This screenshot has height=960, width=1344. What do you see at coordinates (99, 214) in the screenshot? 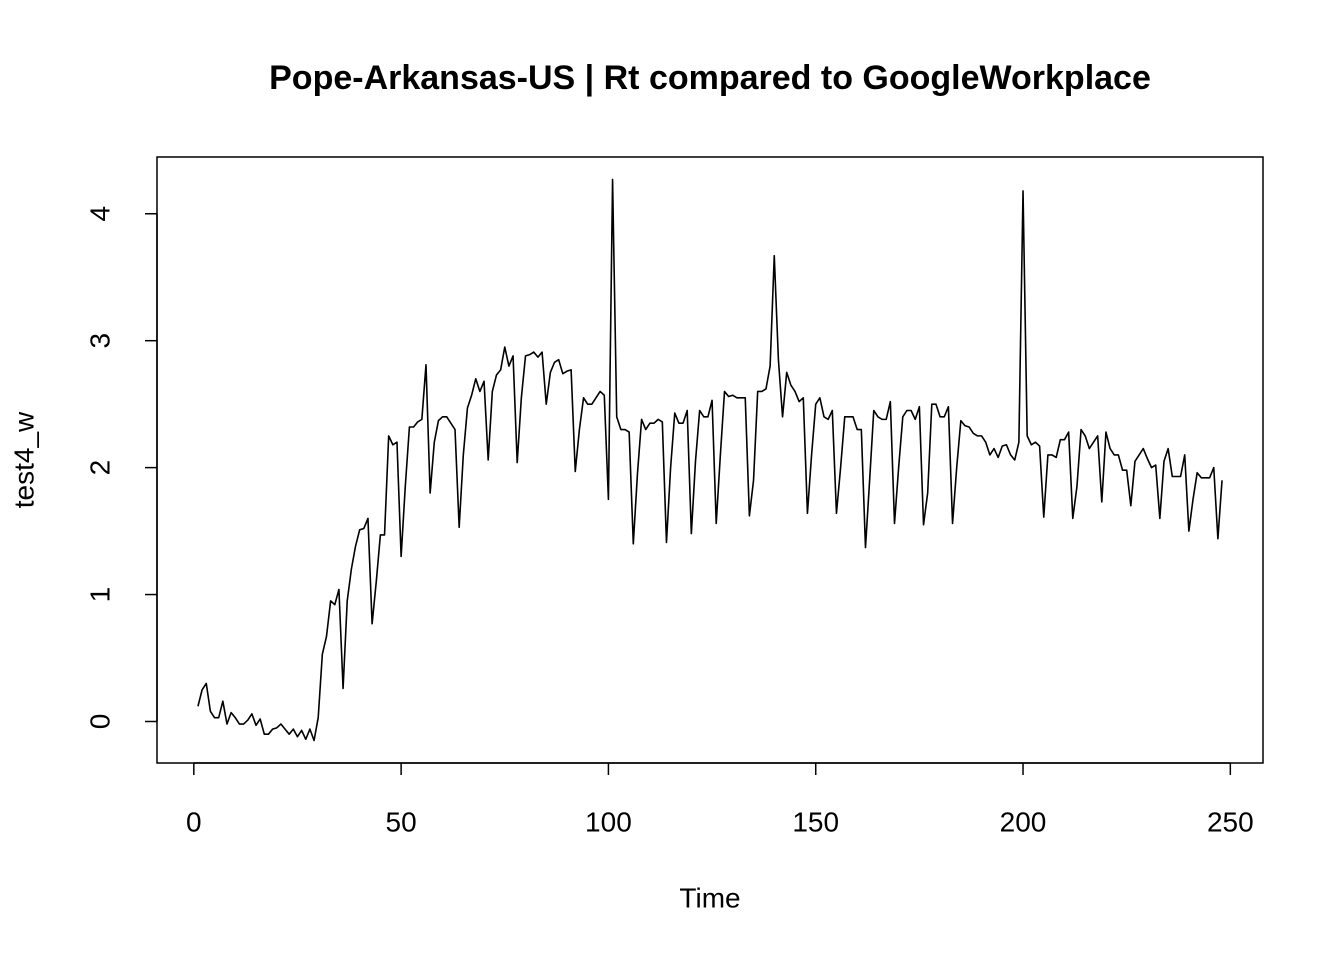
I see `y-tick-label: 4` at bounding box center [99, 214].